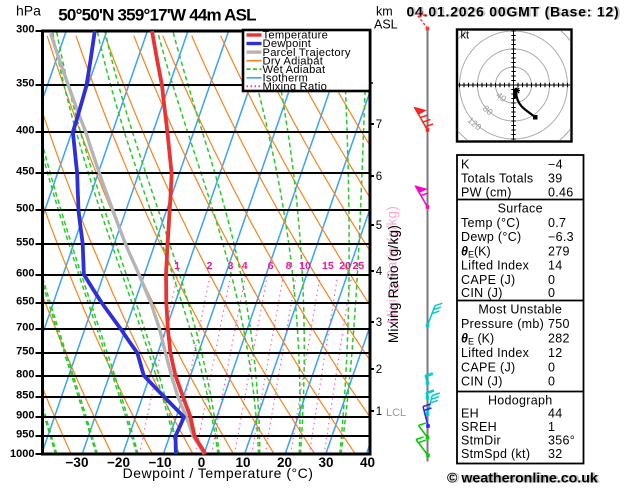 This screenshot has height=491, width=629. What do you see at coordinates (25, 396) in the screenshot?
I see `svg-text: 850` at bounding box center [25, 396].